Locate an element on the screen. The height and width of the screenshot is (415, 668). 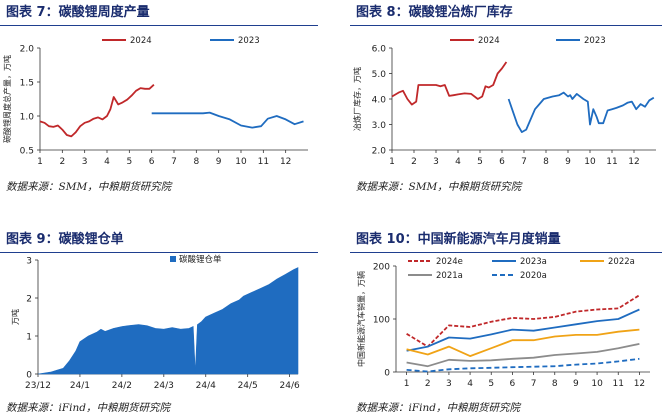
legend-swatch is located at coordinates (173, 259).